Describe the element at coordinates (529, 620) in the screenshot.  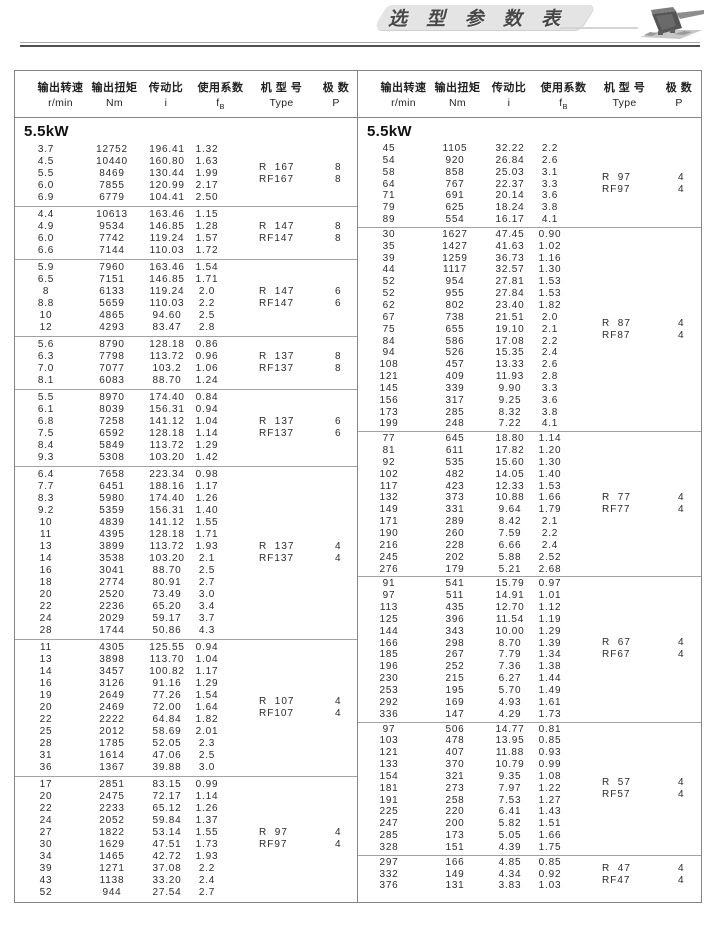
I see `data-row: 125 396 11.54 1.19` at that location.